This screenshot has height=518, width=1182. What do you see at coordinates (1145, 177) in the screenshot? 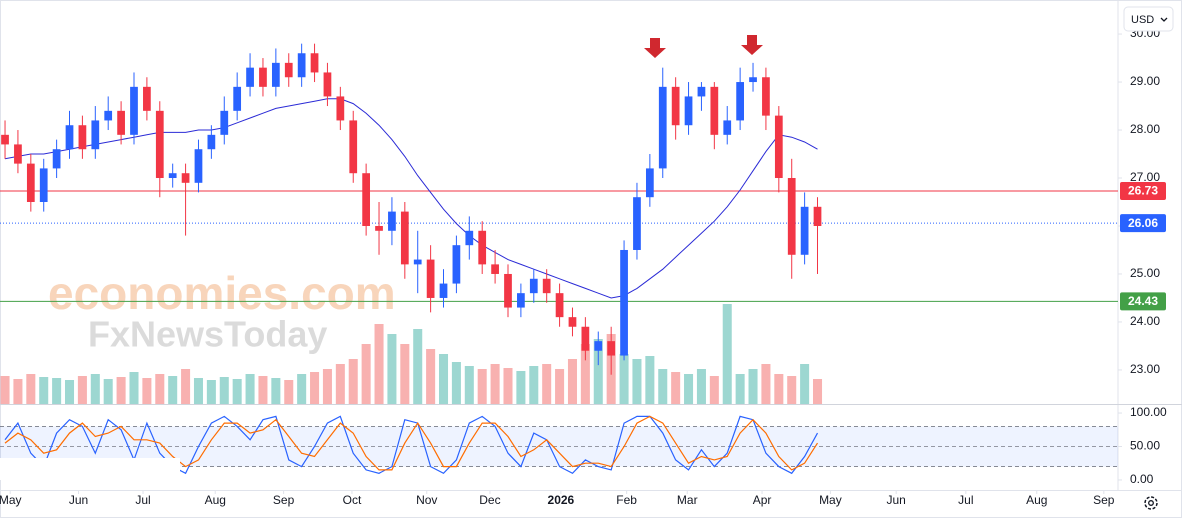
I see `y-tick-label: 27.00` at bounding box center [1145, 177].